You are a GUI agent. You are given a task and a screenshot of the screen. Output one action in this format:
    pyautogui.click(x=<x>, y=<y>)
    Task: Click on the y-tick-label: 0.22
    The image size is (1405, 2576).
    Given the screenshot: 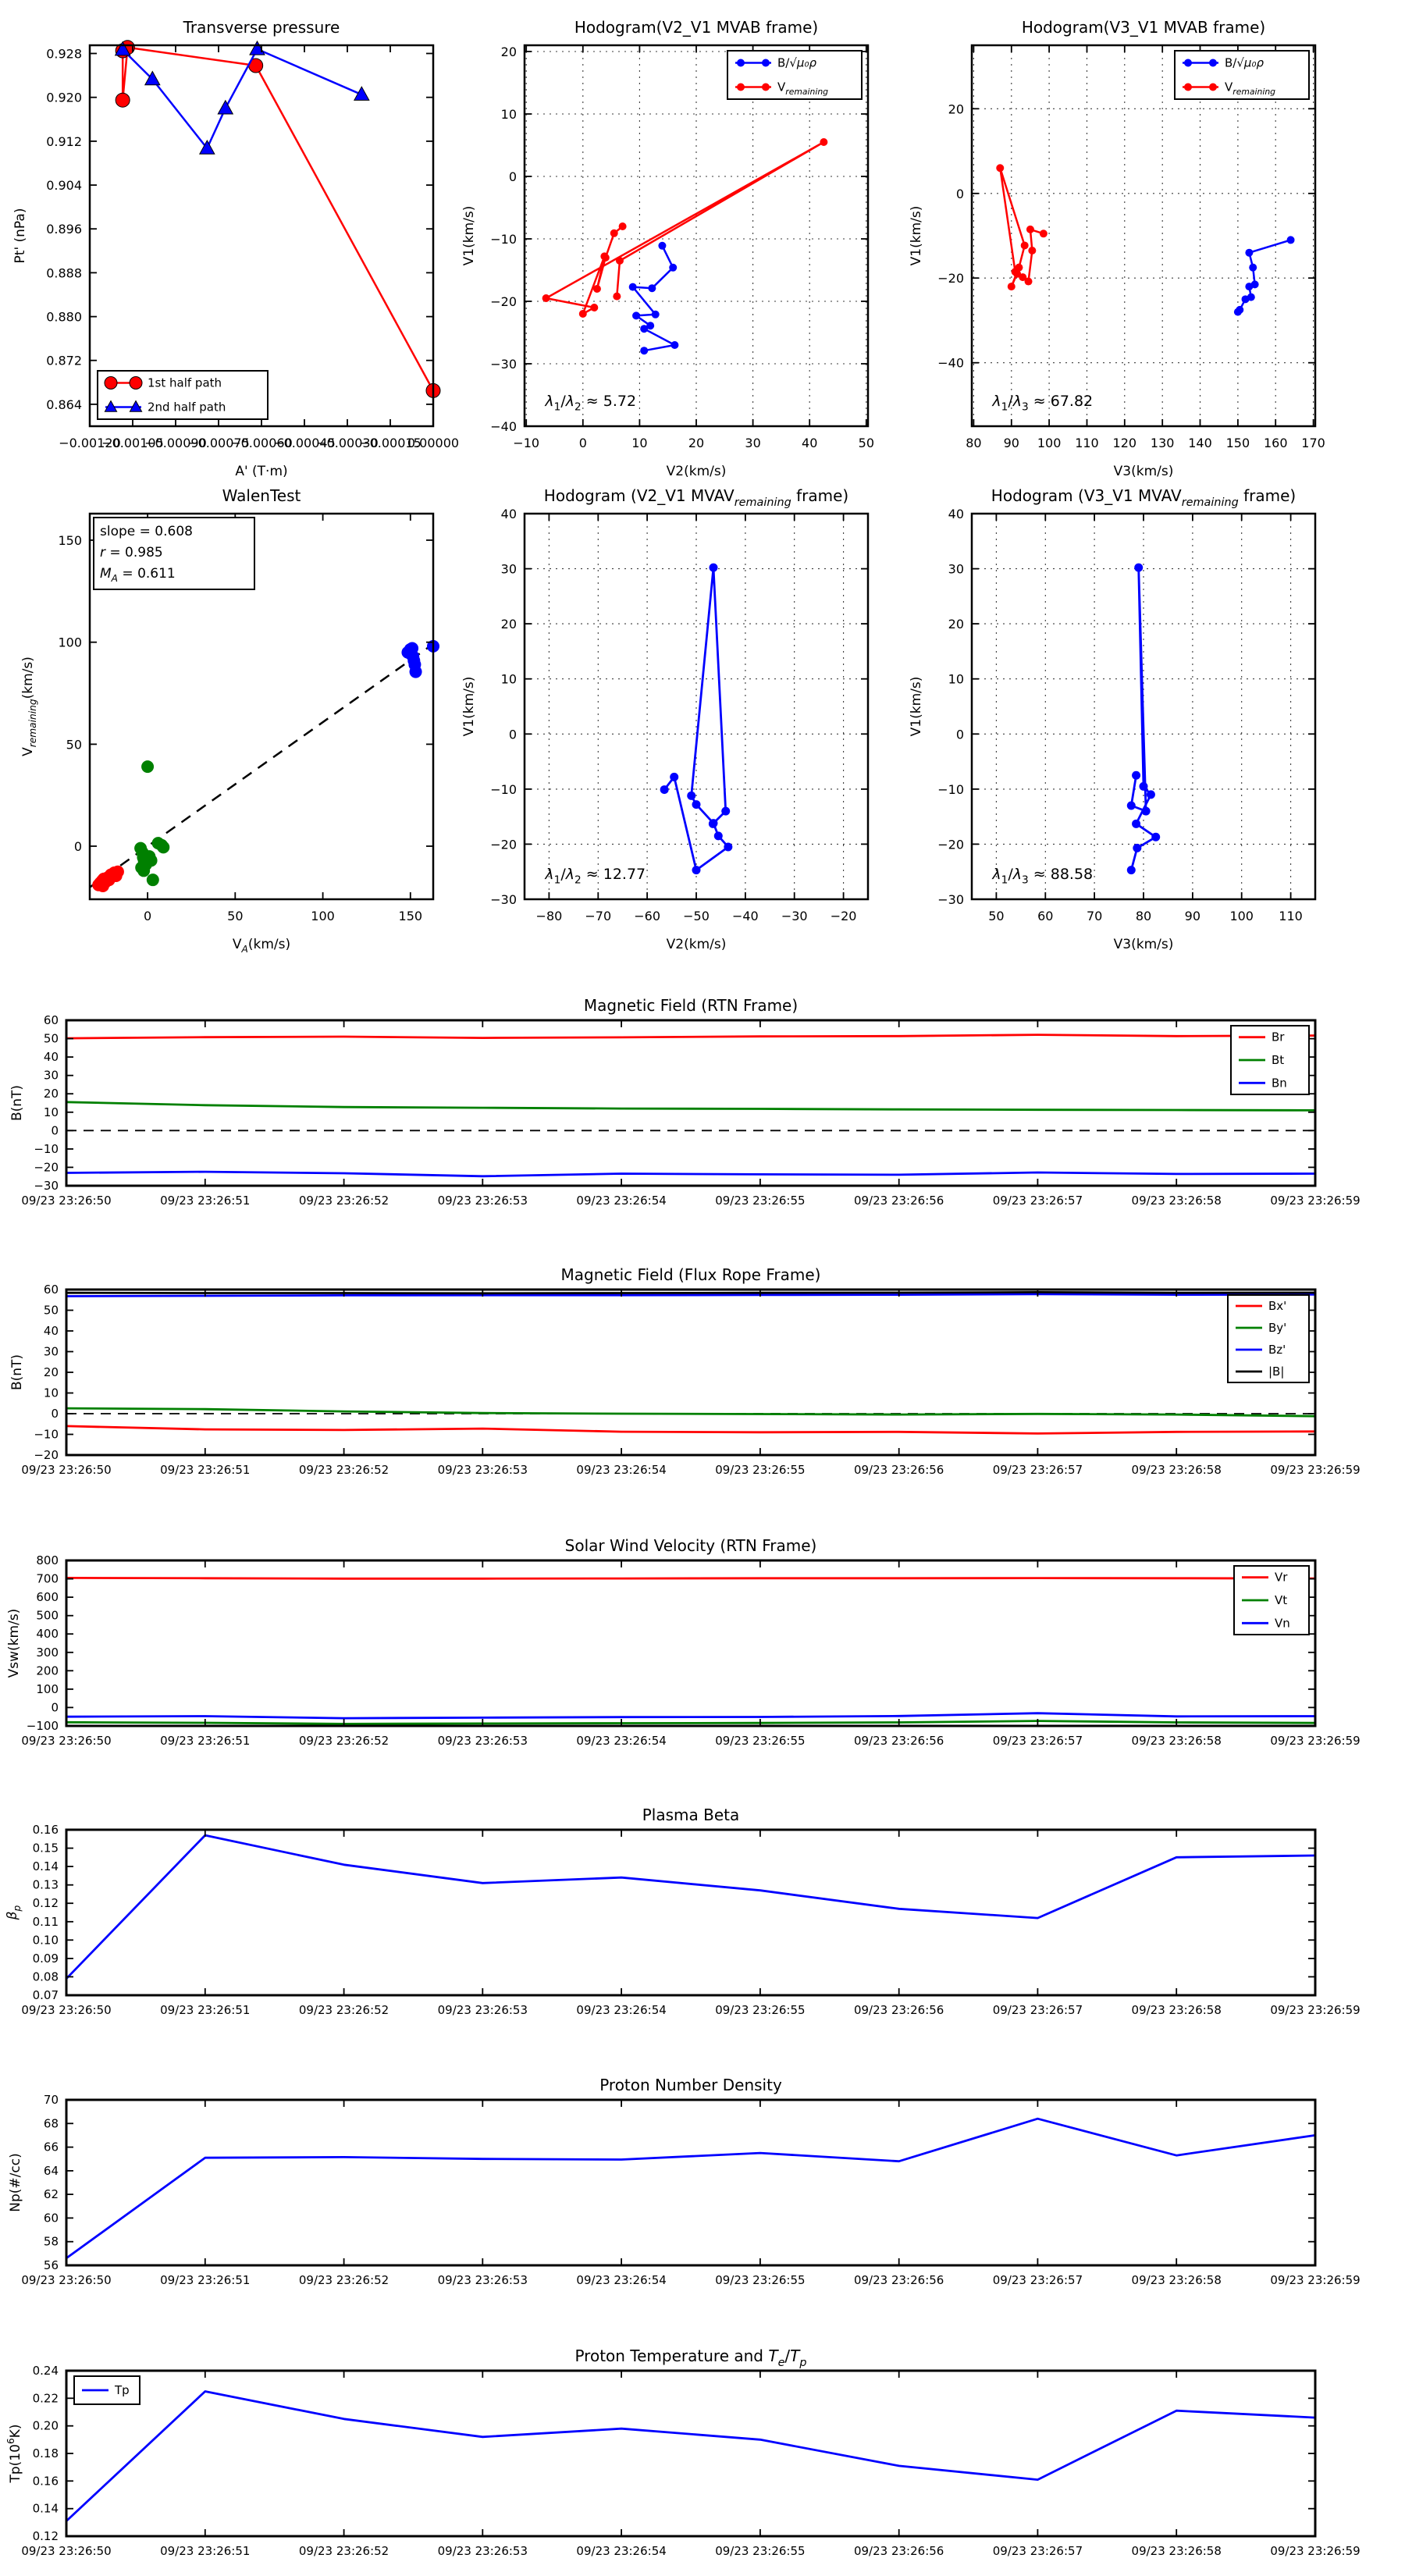 What is the action you would take?
    pyautogui.click(x=46, y=2398)
    